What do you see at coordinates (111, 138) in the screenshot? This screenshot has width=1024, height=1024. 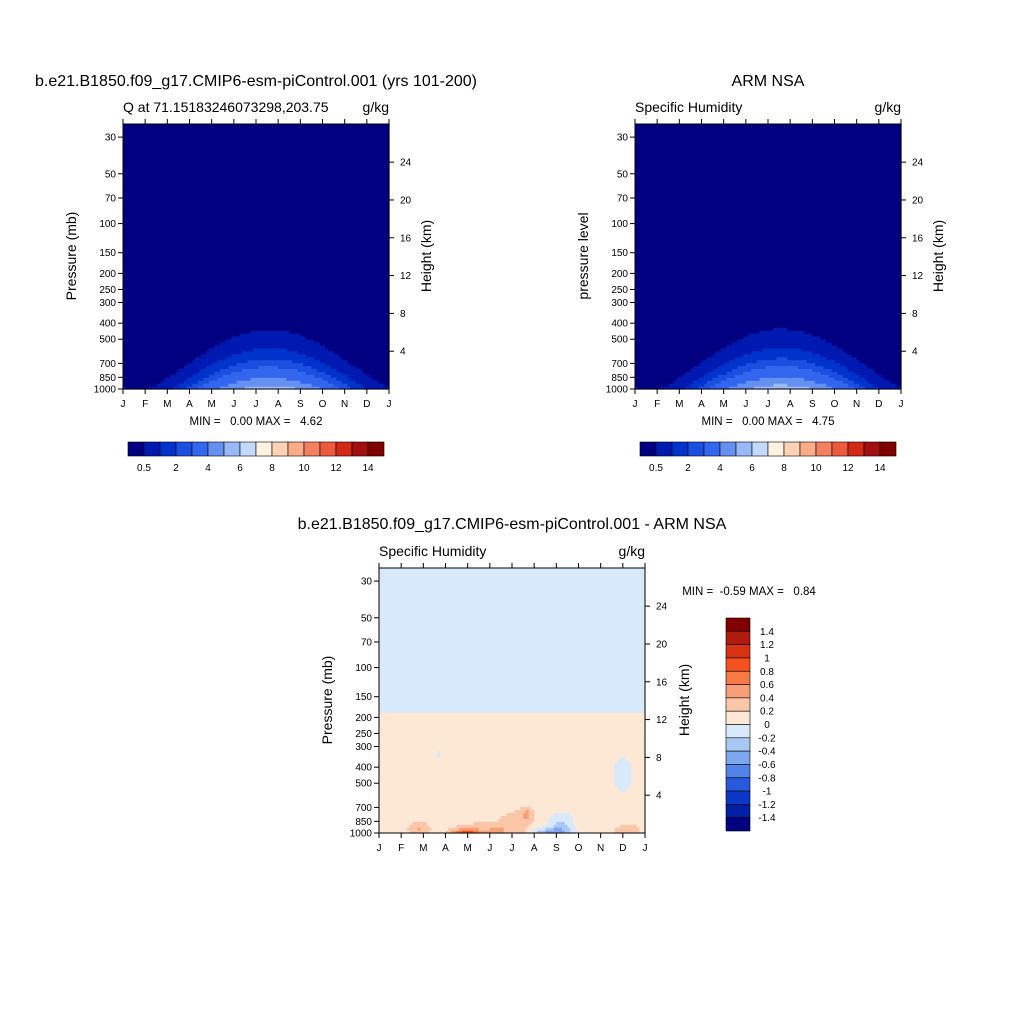 I see `y-tick-label: 30` at bounding box center [111, 138].